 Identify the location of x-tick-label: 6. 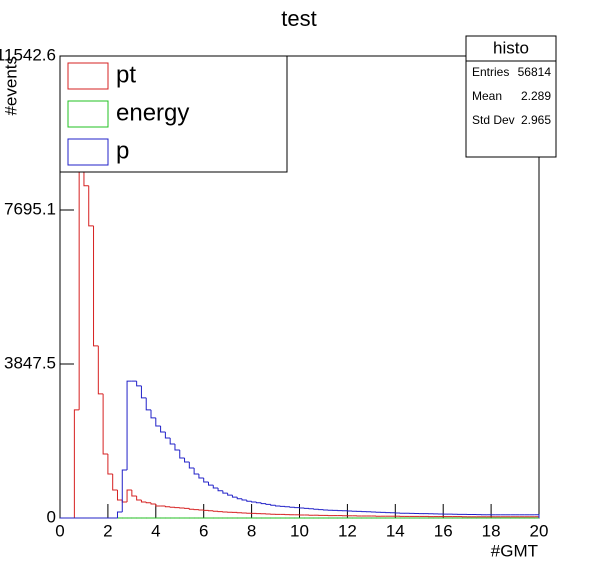
(203, 530).